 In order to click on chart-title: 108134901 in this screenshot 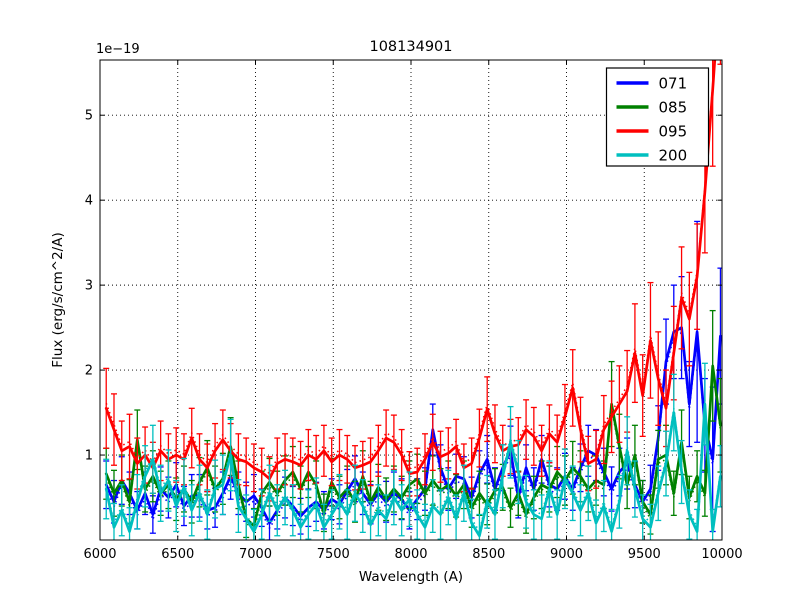, I will do `click(410, 47)`.